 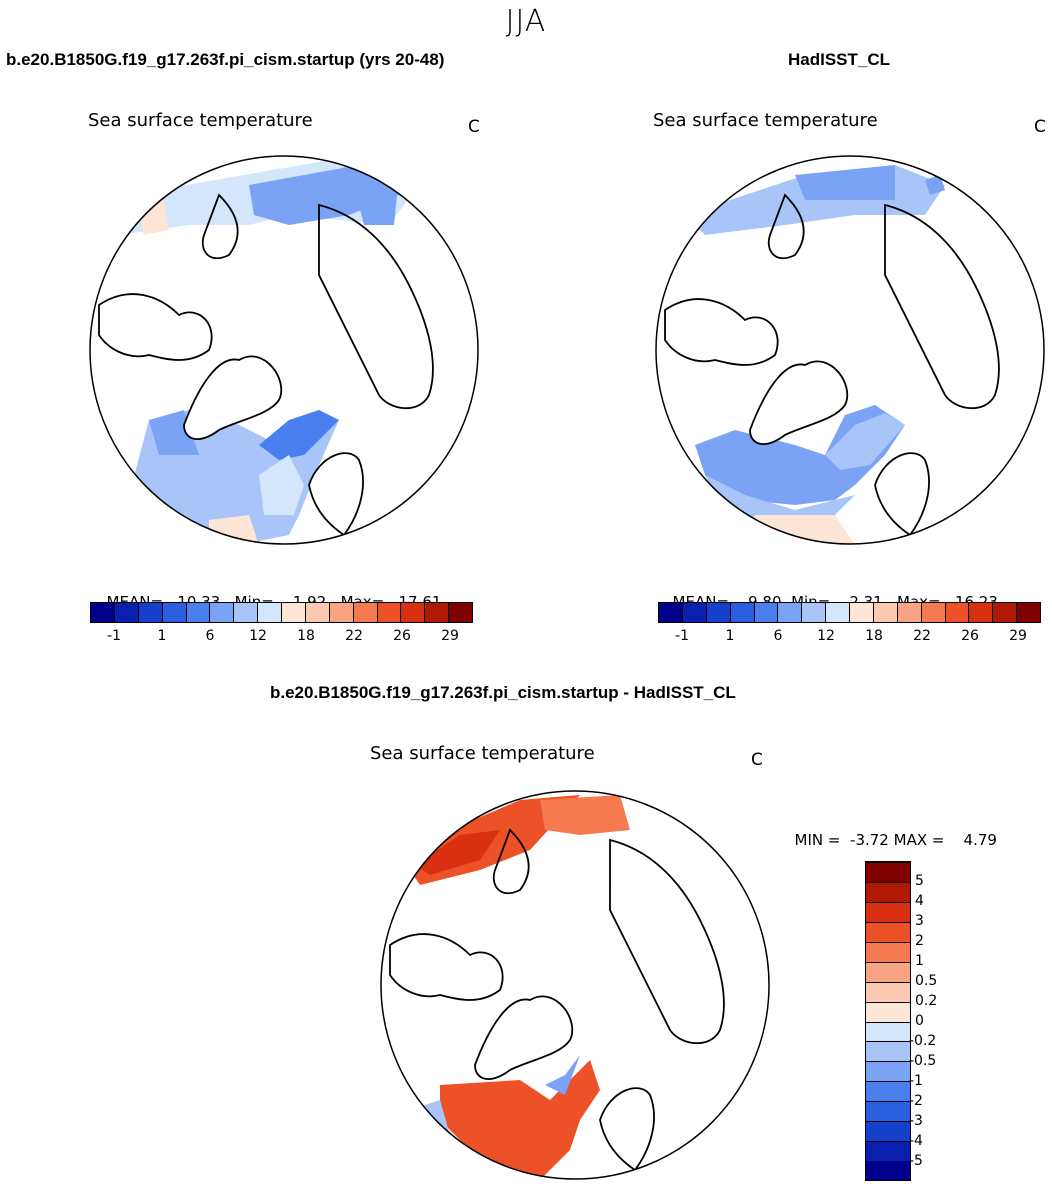 I want to click on diff-scandinavia-outline, so click(x=627, y=1129).